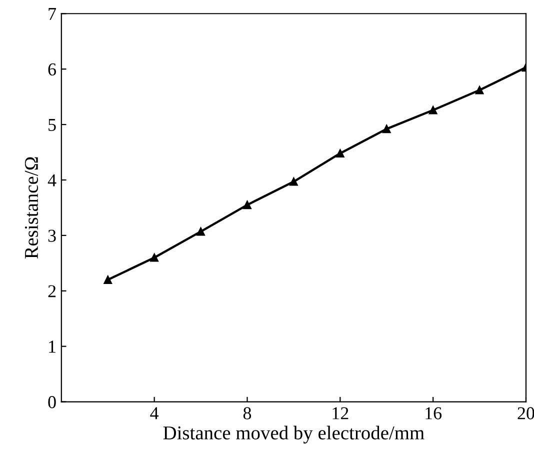 This screenshot has width=534, height=454. I want to click on y-tick-label: 6, so click(52, 69).